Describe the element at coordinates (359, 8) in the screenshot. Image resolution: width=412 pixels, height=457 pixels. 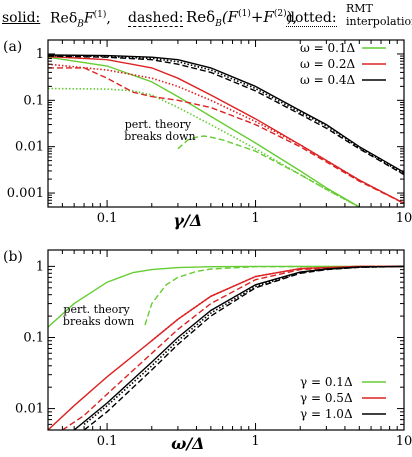
I see `header-dotted-line1: RMT` at that location.